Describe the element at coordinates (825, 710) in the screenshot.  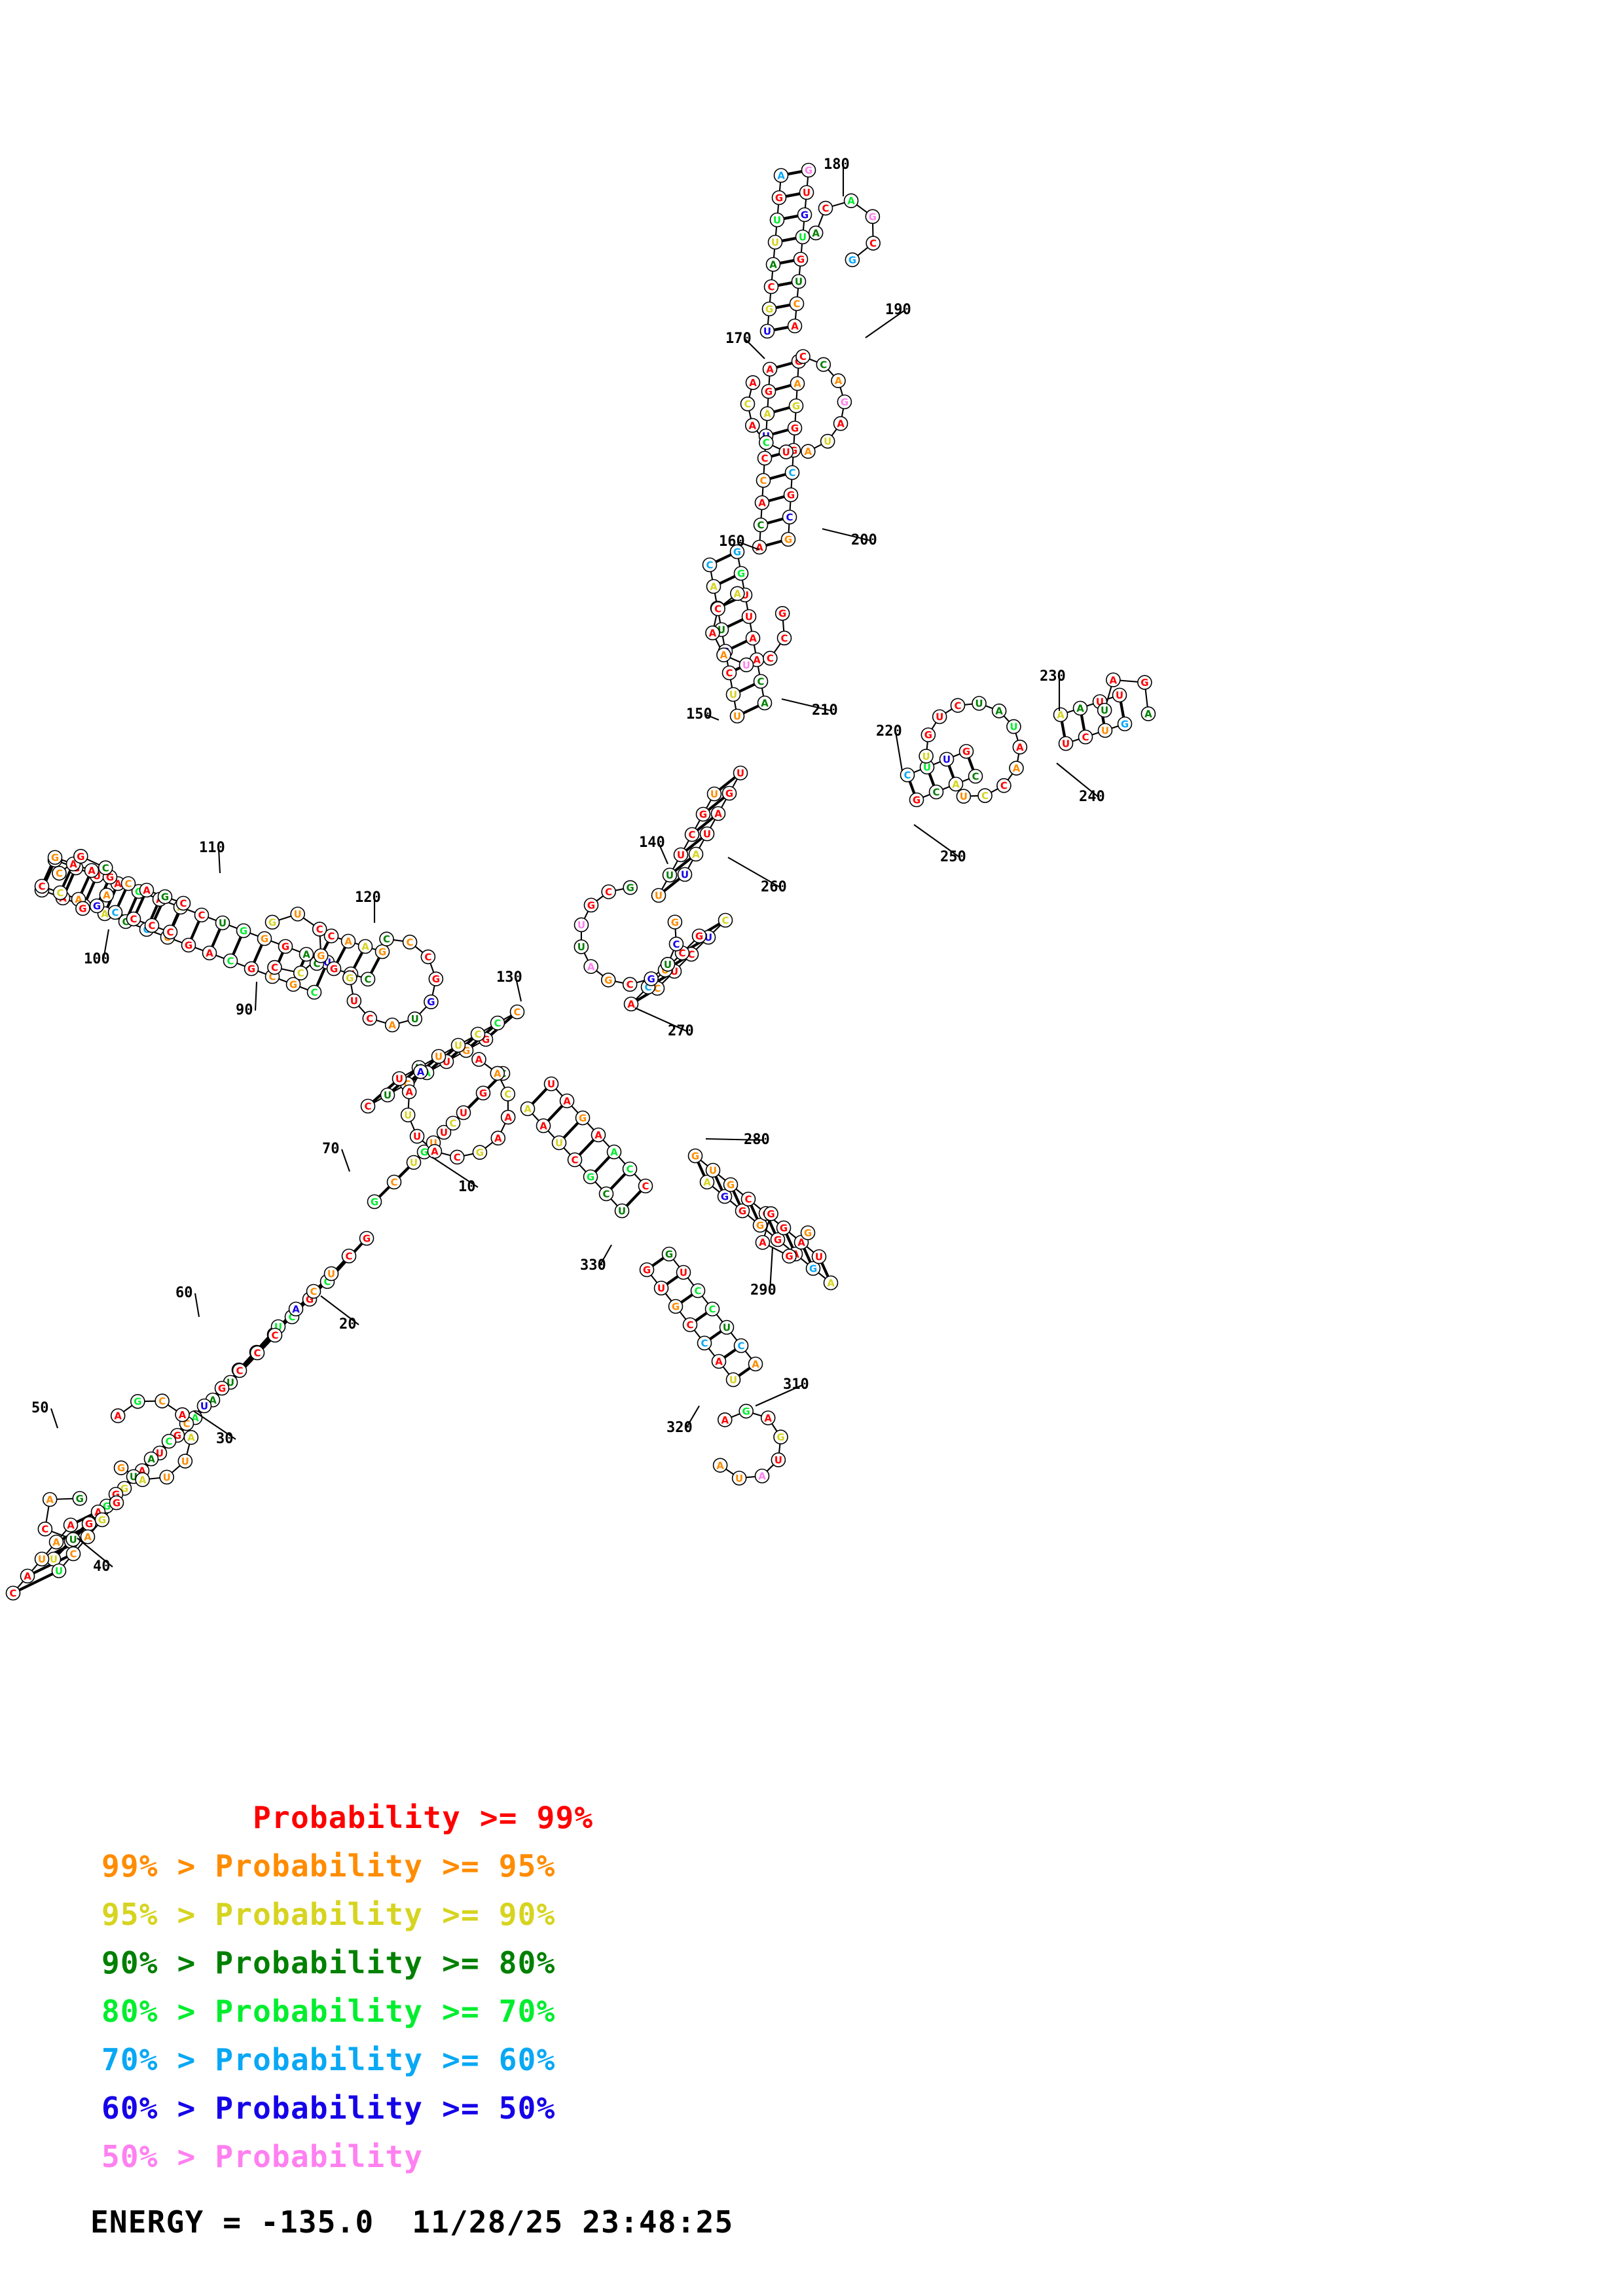
I see `position-tick-label: 210` at that location.